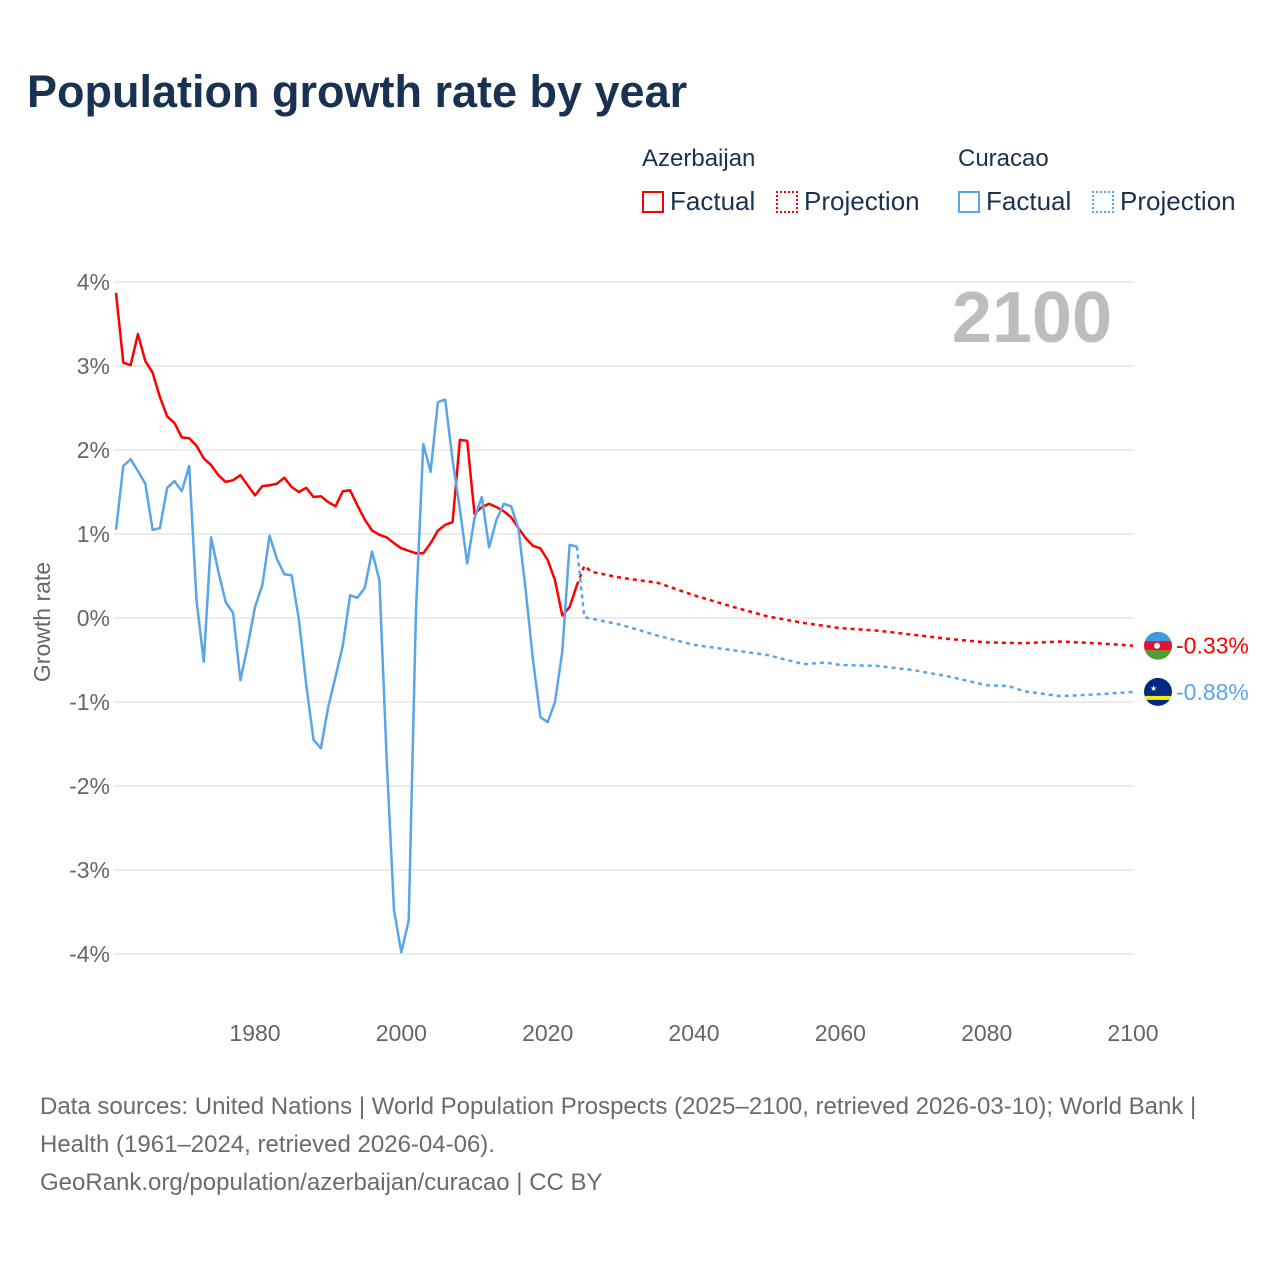 Image resolution: width=1280 pixels, height=1280 pixels. I want to click on curacao-projection-line, so click(854, 622).